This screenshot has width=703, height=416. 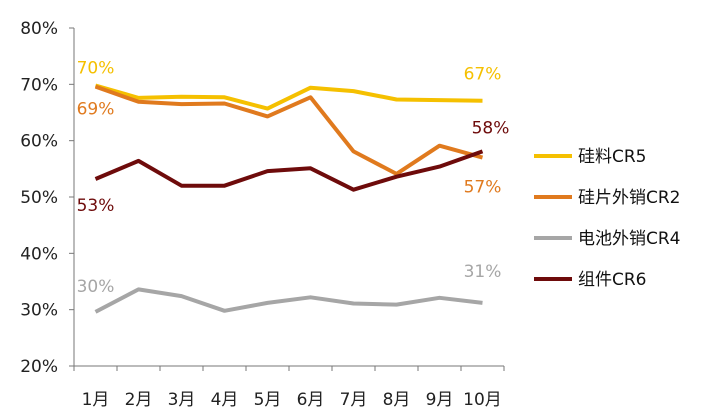 I want to click on x-tick-label: 9月, so click(x=440, y=400).